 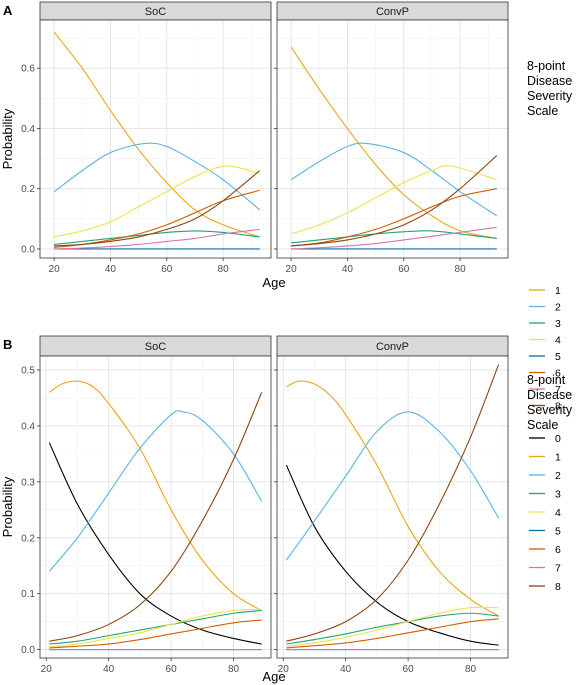 I want to click on panel-letter: B, so click(x=7, y=344).